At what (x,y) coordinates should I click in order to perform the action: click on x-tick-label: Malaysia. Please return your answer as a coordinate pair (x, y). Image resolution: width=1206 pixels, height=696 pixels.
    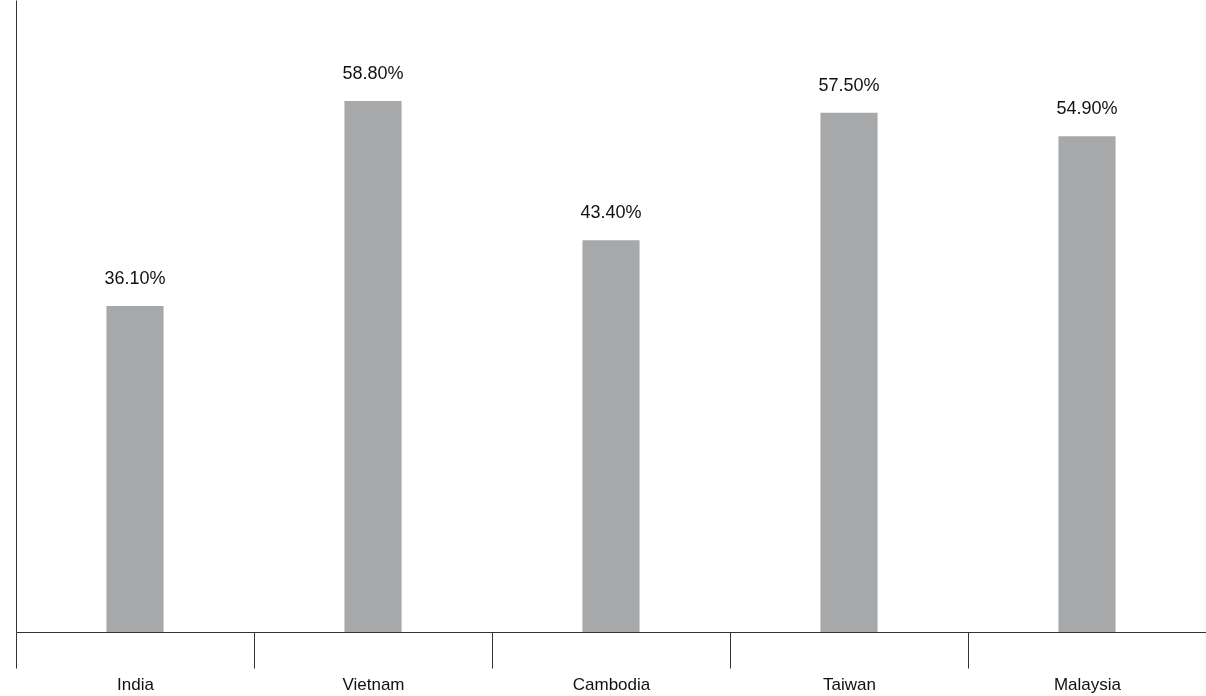
    Looking at the image, I should click on (1087, 684).